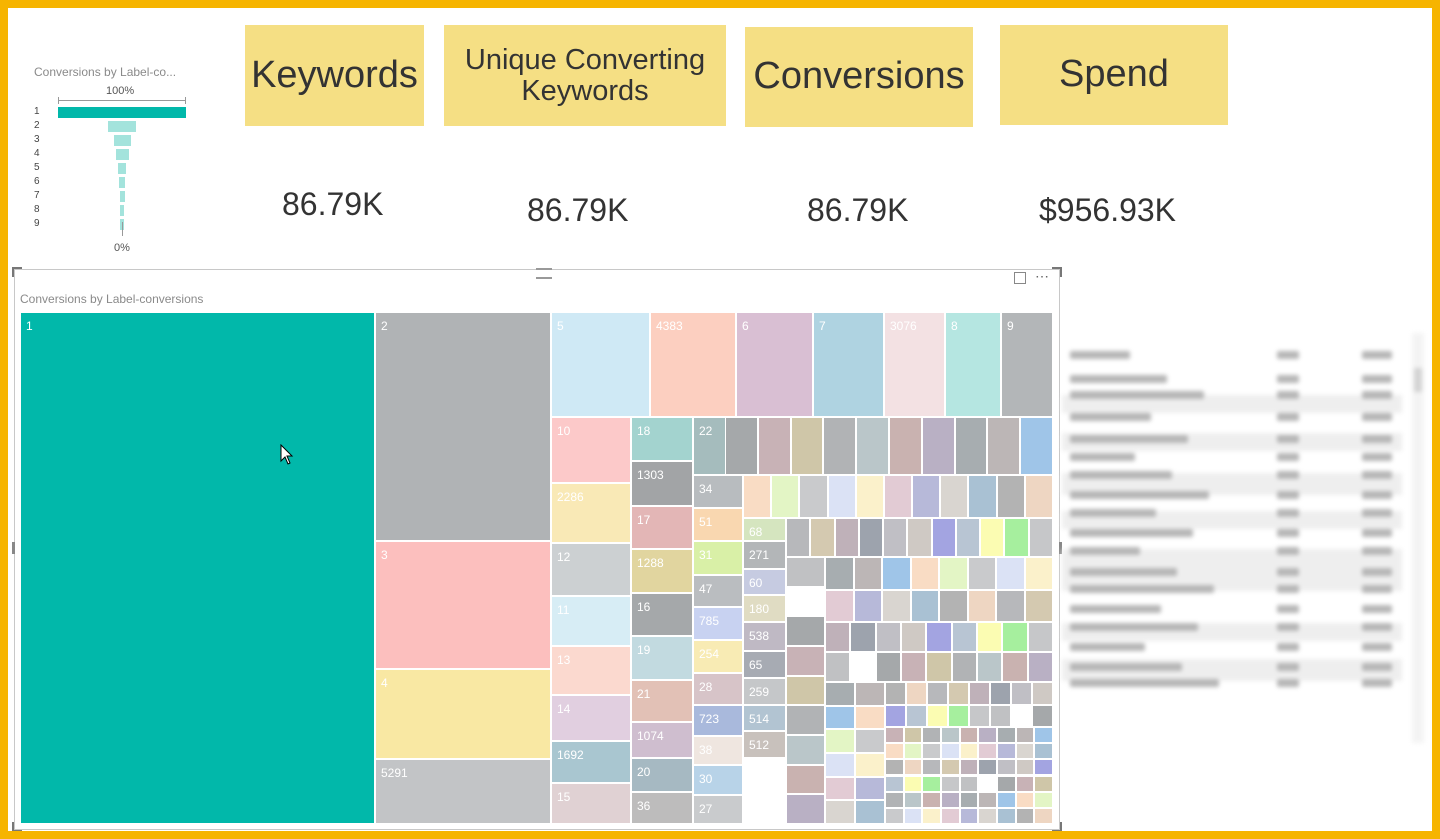 This screenshot has width=1440, height=839. What do you see at coordinates (591, 621) in the screenshot?
I see `treemap-cell: 11` at bounding box center [591, 621].